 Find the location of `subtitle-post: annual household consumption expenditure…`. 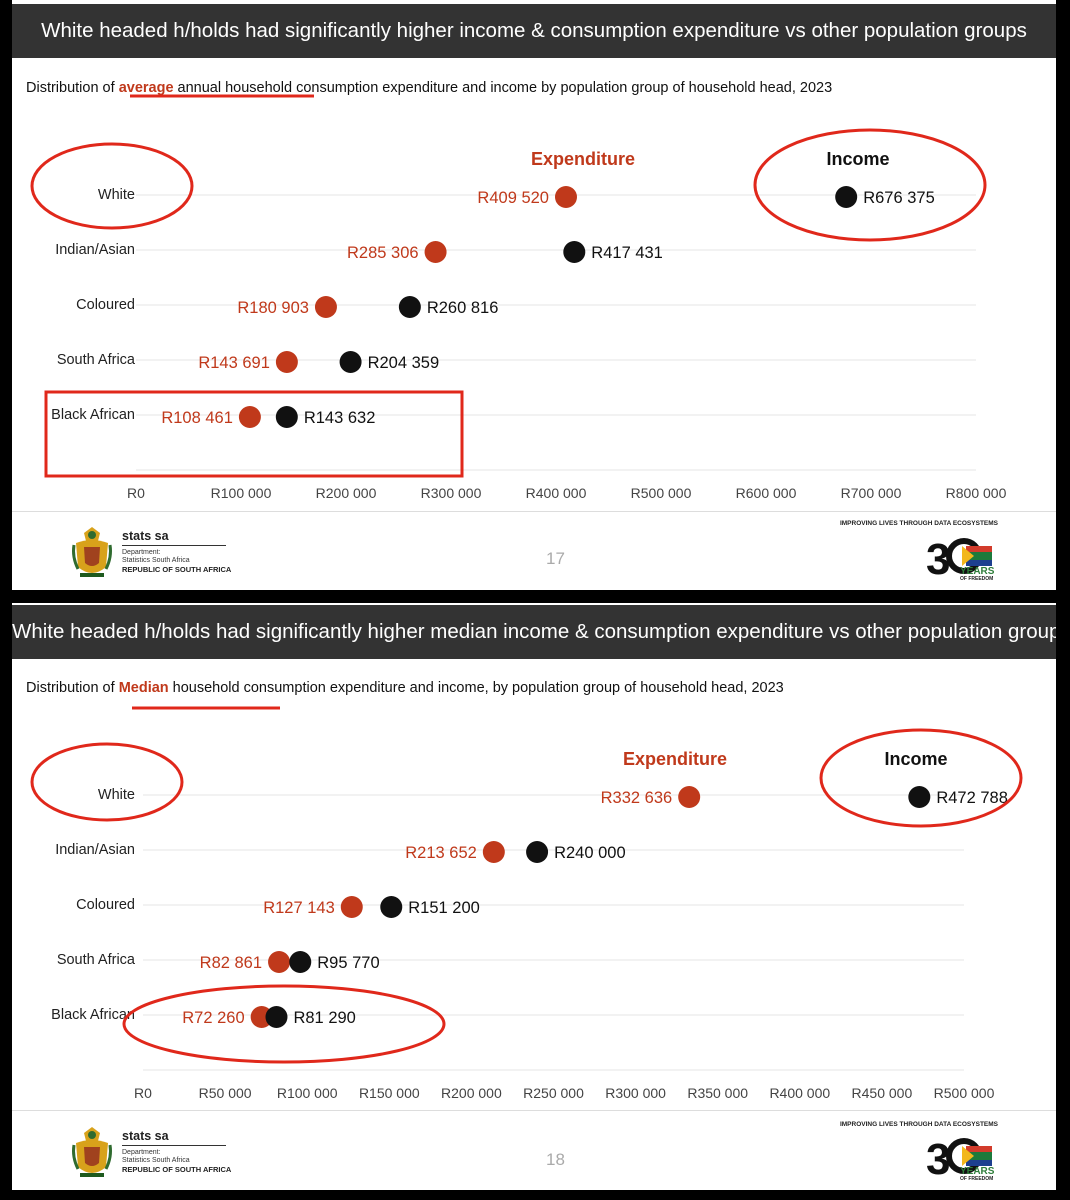

subtitle-post: annual household consumption expenditure… is located at coordinates (503, 88).